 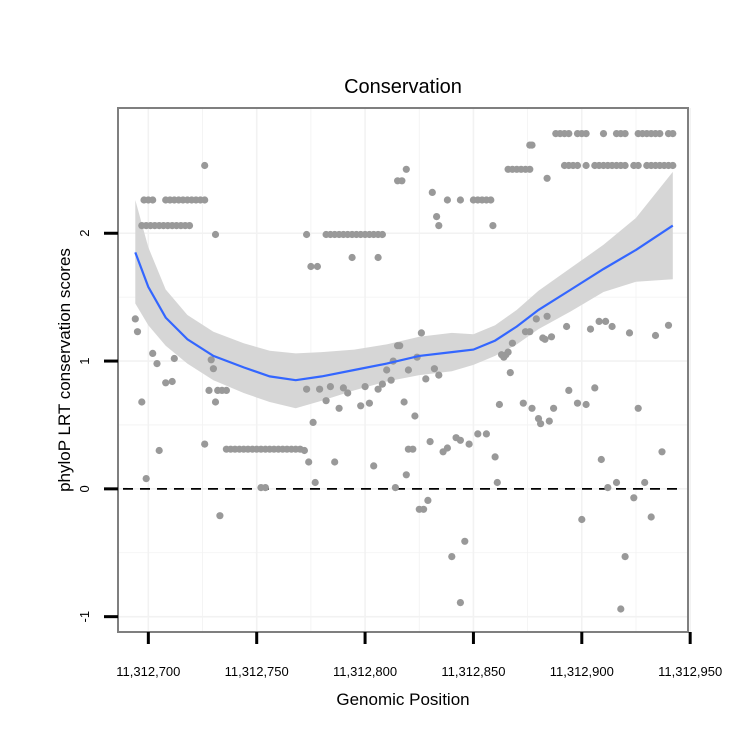 I want to click on y-tick-label: 1, so click(x=84, y=360).